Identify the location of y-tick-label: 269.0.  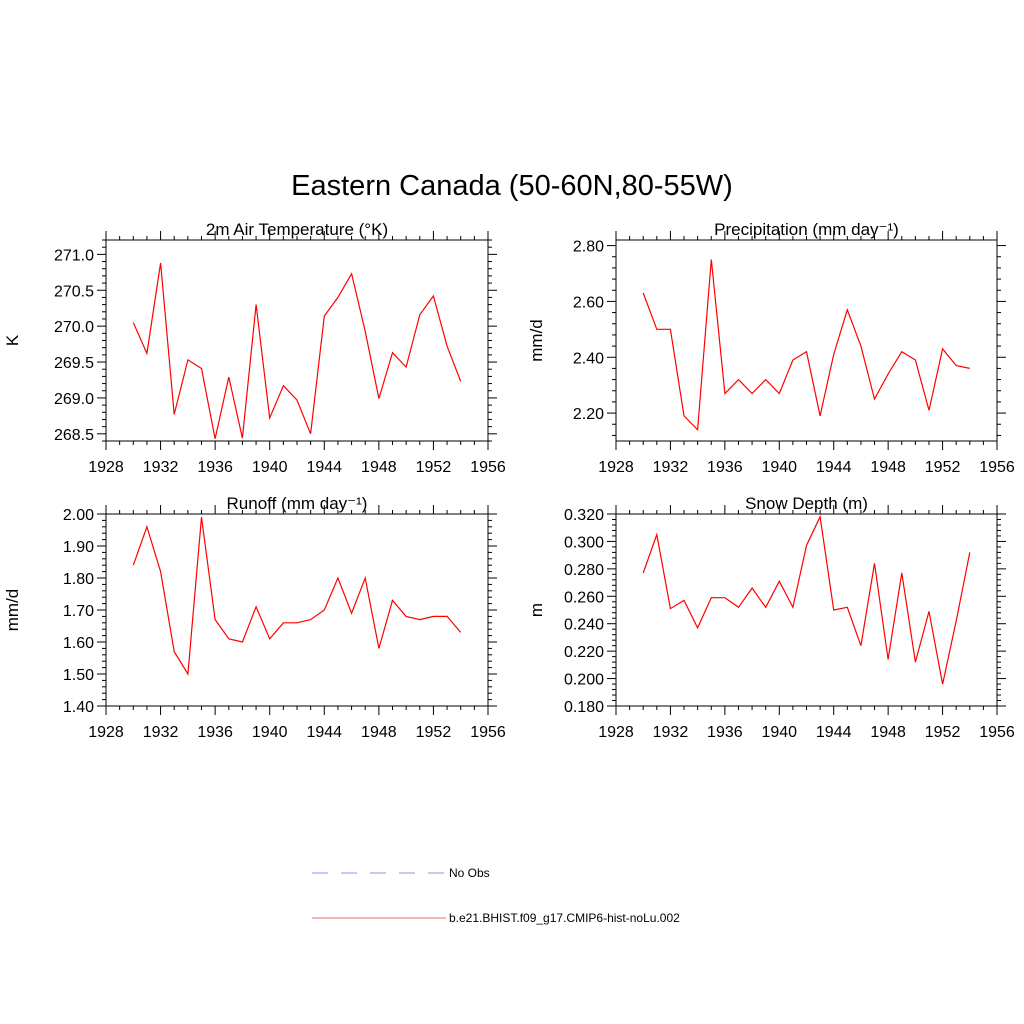
(74, 399).